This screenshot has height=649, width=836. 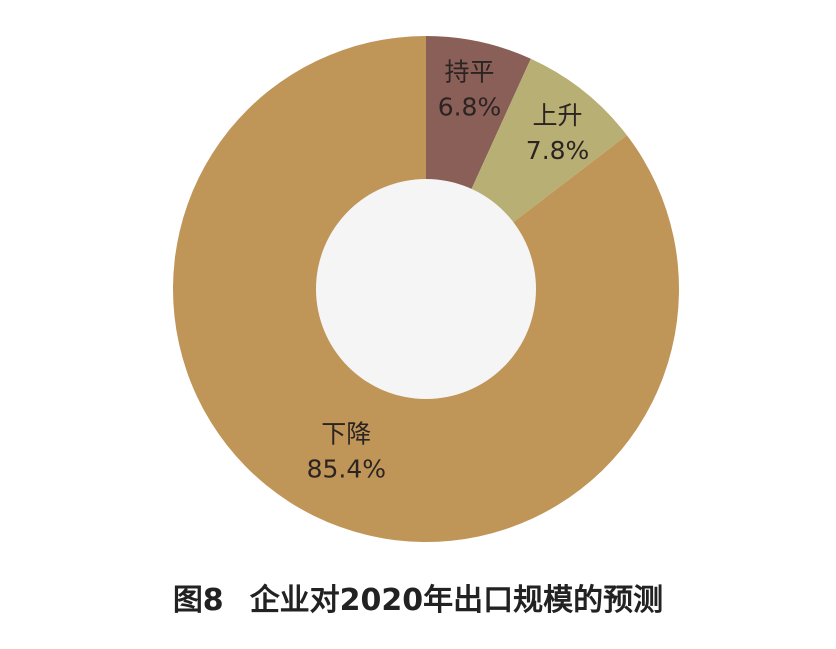 What do you see at coordinates (470, 107) in the screenshot?
I see `slice-value-label: 6.8%` at bounding box center [470, 107].